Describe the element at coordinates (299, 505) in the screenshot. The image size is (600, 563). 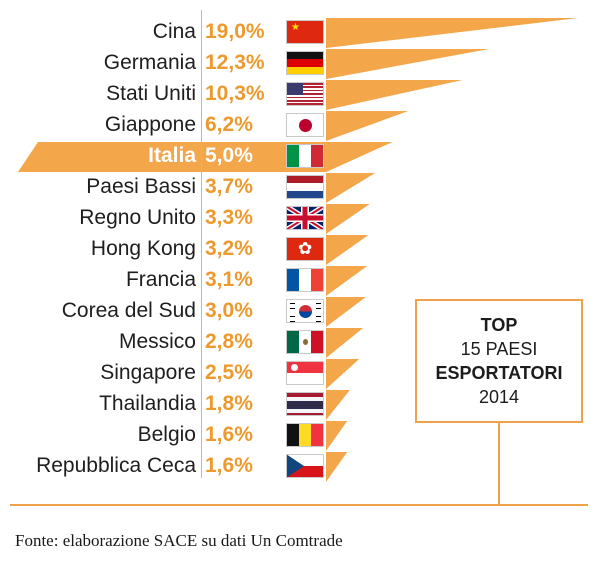
I see `baseline-rule` at that location.